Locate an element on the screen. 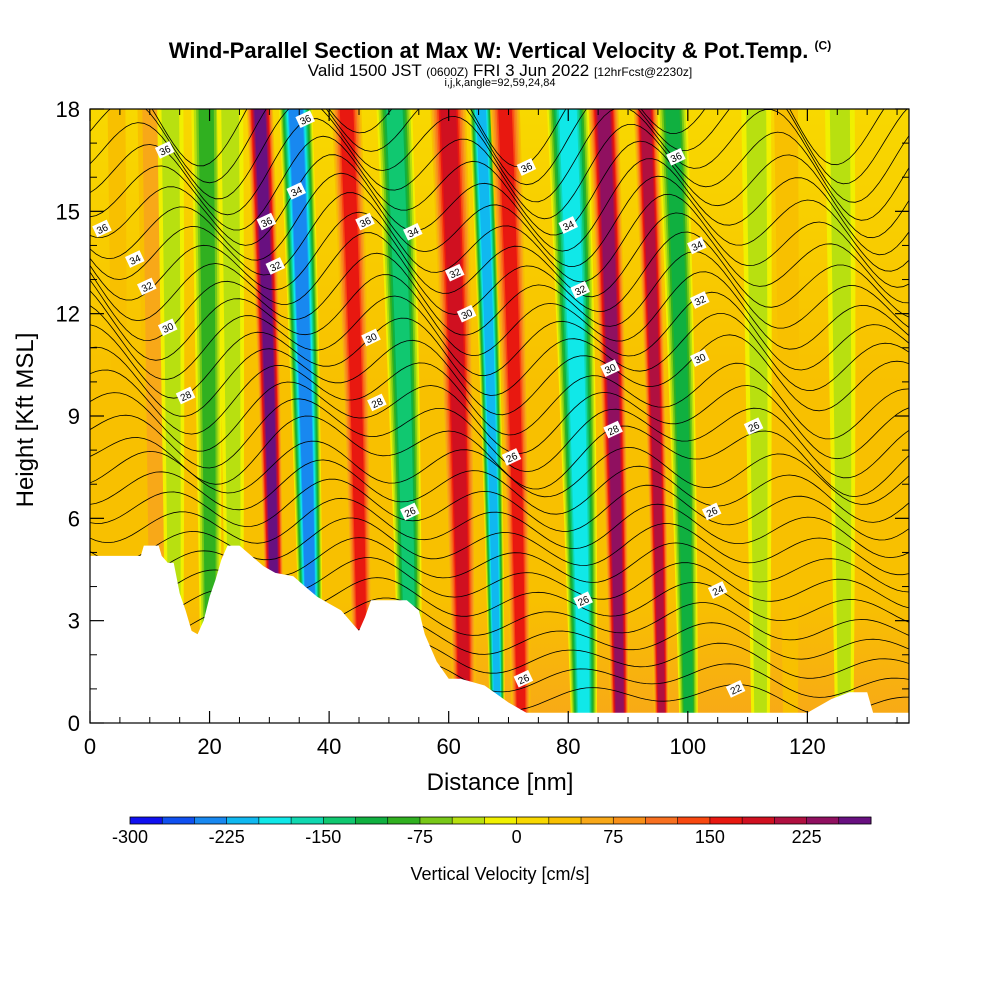  x-tick-label: 60 is located at coordinates (448, 746).